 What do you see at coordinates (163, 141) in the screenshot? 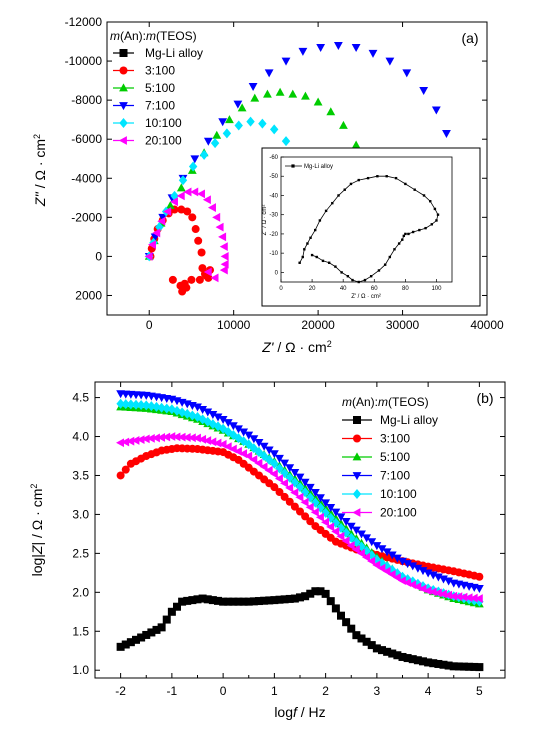
I see `legend-entry: 20:100` at bounding box center [163, 141].